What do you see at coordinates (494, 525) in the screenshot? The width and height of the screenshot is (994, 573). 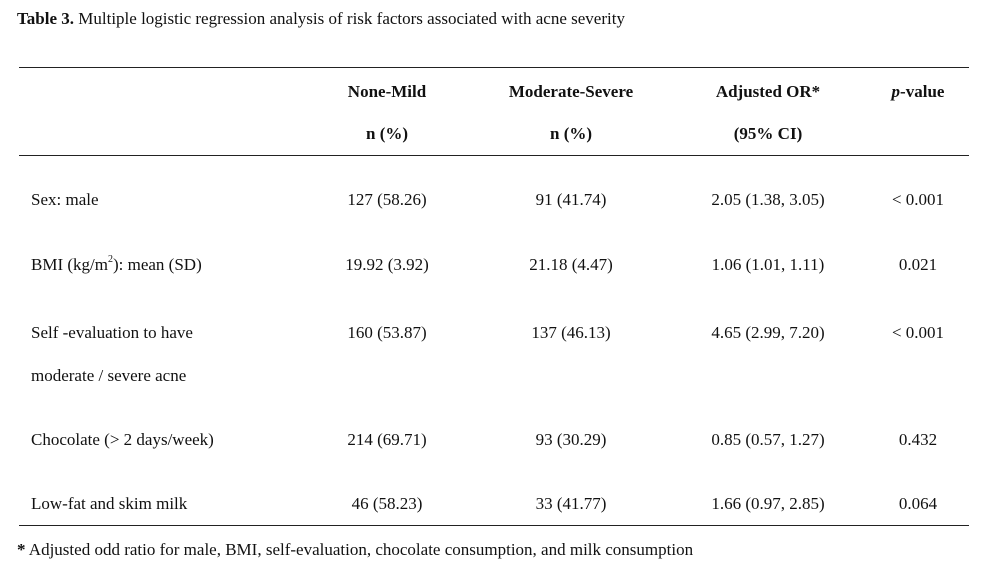 I see `bottom-rule` at bounding box center [494, 525].